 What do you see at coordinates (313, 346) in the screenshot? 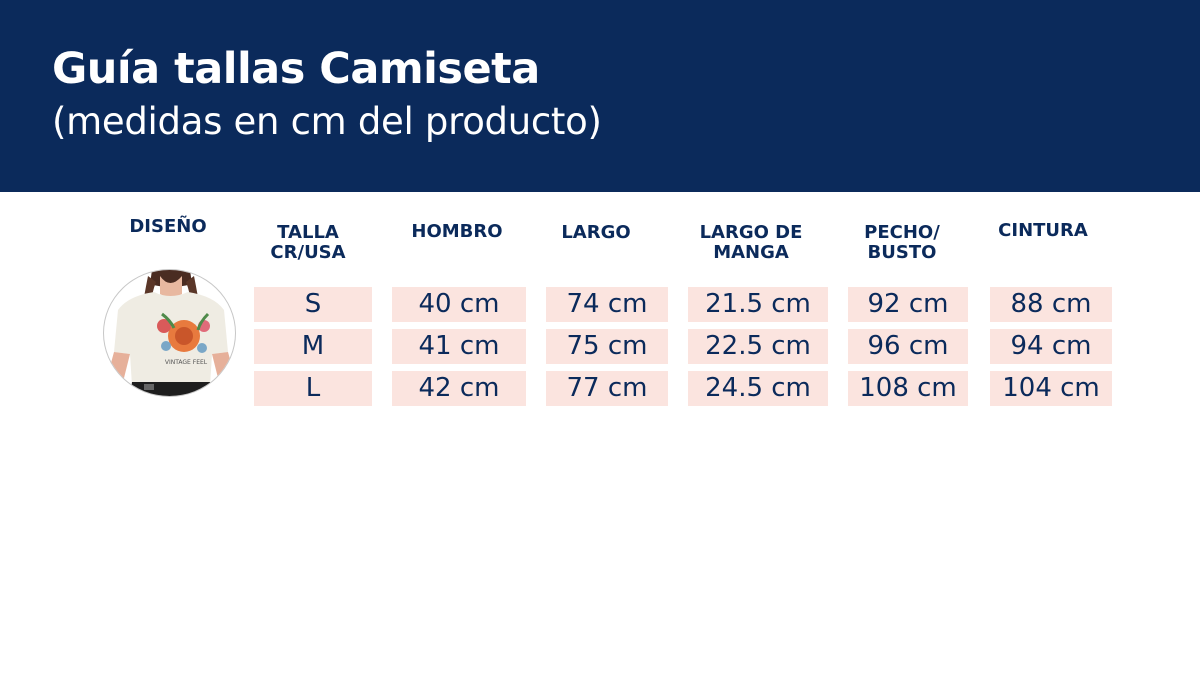
I see `cell-talla-m: M` at bounding box center [313, 346].